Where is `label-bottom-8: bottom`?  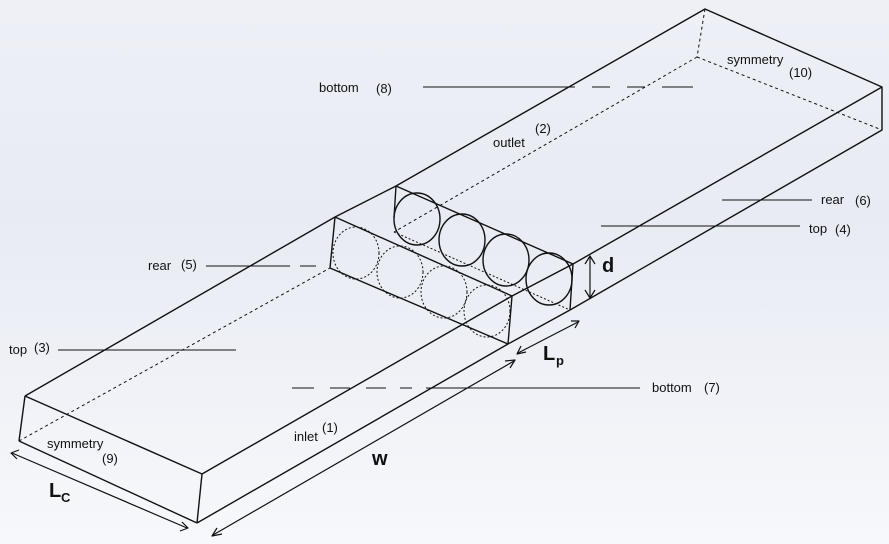
label-bottom-8: bottom is located at coordinates (339, 87).